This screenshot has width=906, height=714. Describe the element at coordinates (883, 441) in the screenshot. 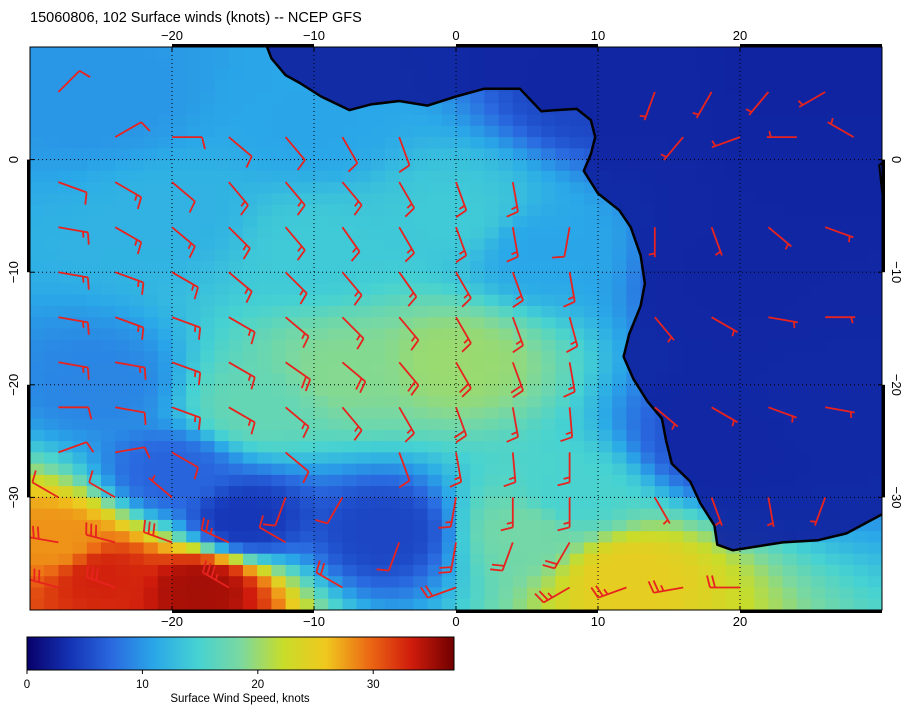

I see `frame-band-right` at that location.